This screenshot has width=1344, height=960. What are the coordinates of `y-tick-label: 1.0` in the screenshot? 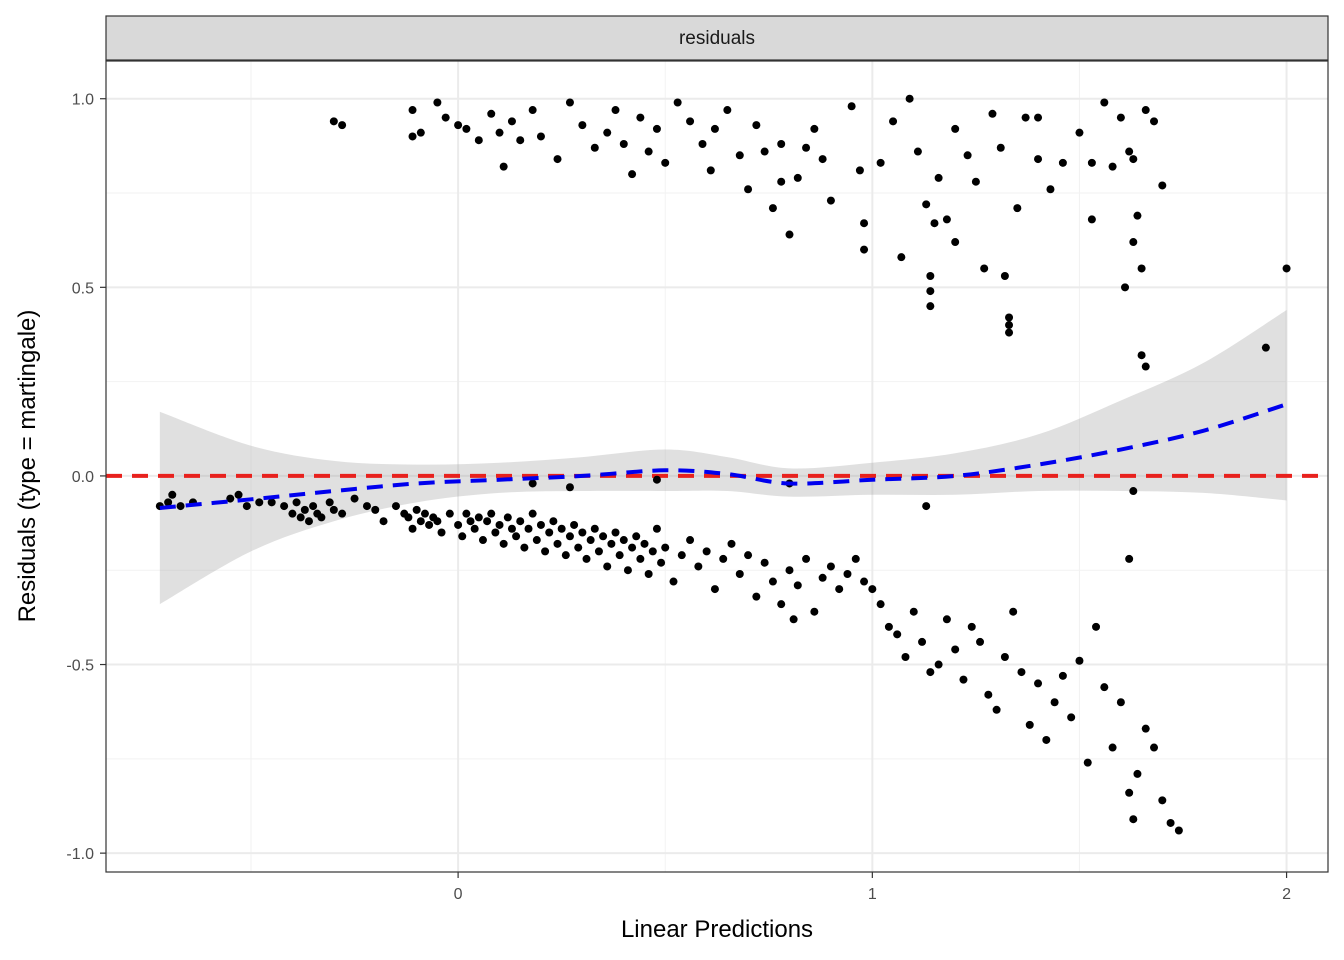 It's located at (83, 100).